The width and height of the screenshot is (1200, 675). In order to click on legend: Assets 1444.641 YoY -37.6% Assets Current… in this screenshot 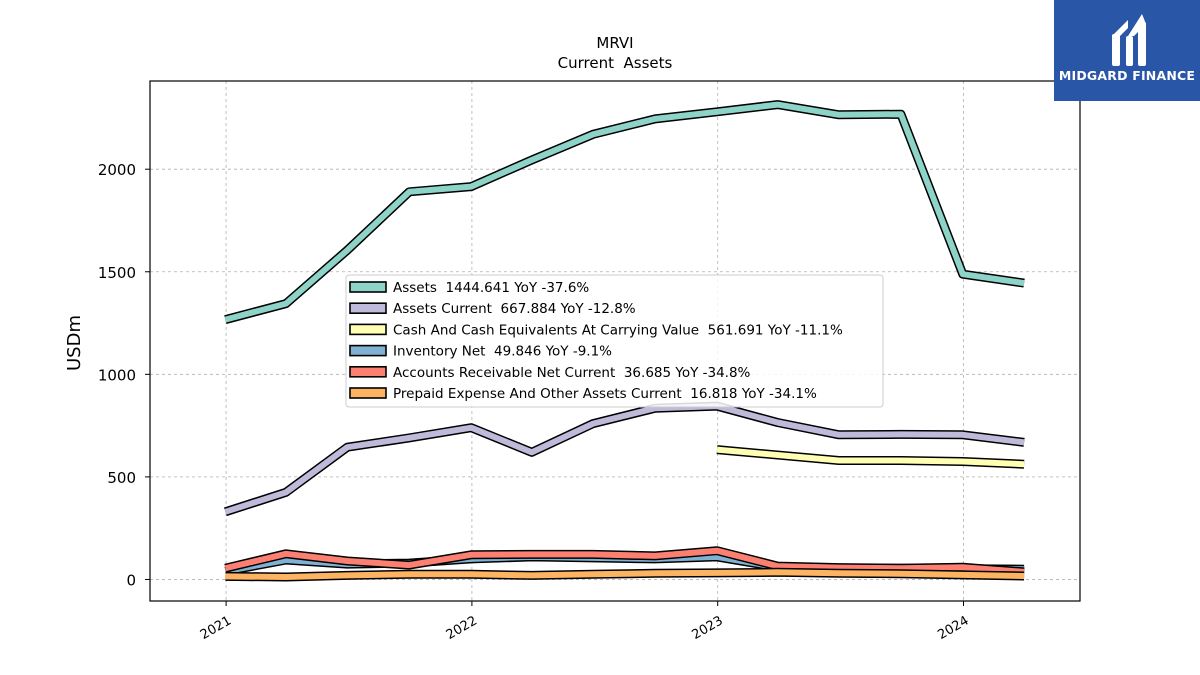, I will do `click(614, 341)`.